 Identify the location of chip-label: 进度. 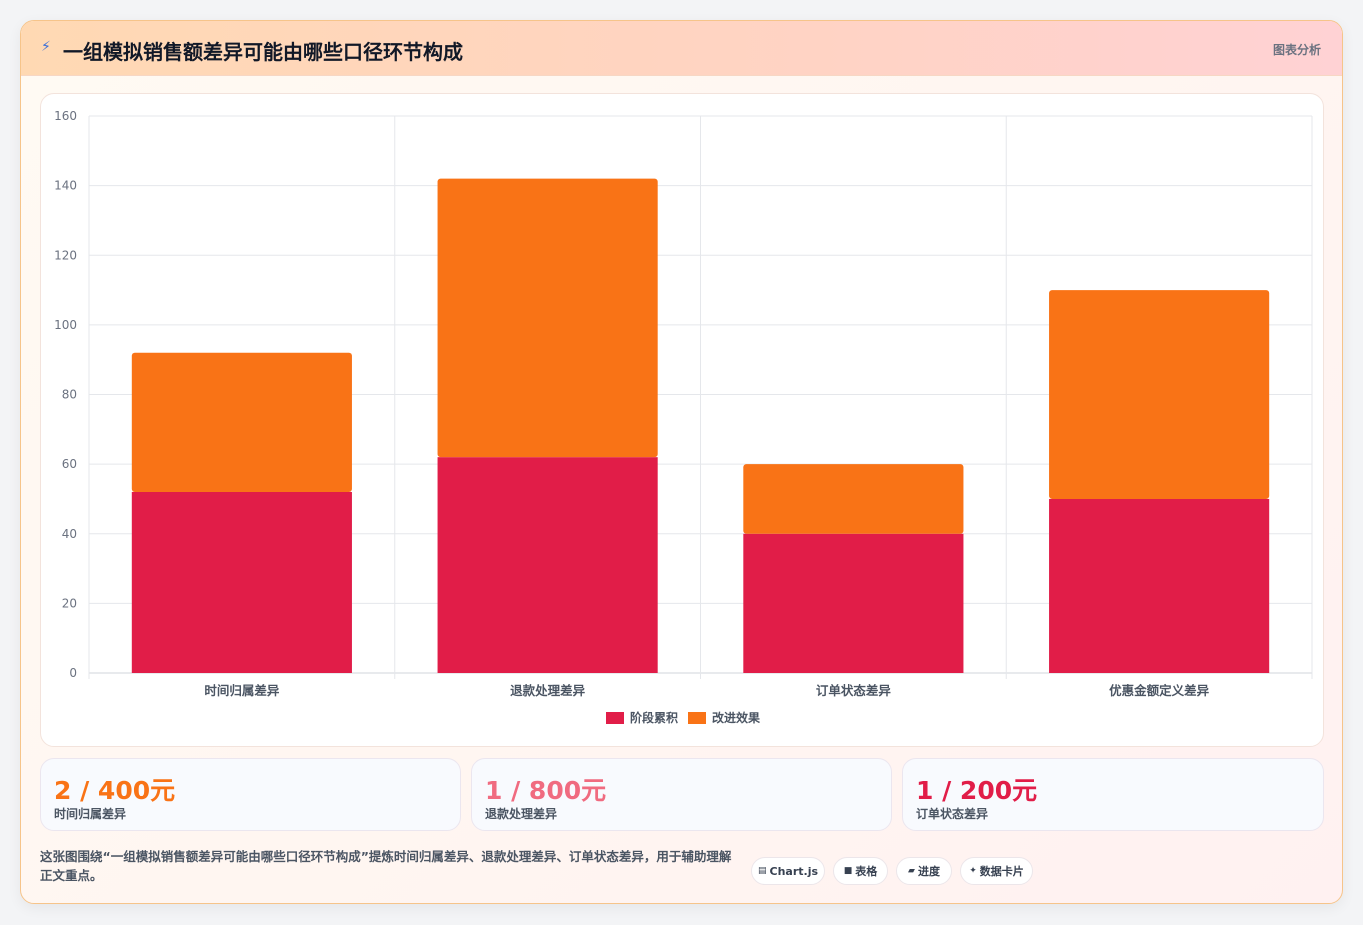
(928, 871).